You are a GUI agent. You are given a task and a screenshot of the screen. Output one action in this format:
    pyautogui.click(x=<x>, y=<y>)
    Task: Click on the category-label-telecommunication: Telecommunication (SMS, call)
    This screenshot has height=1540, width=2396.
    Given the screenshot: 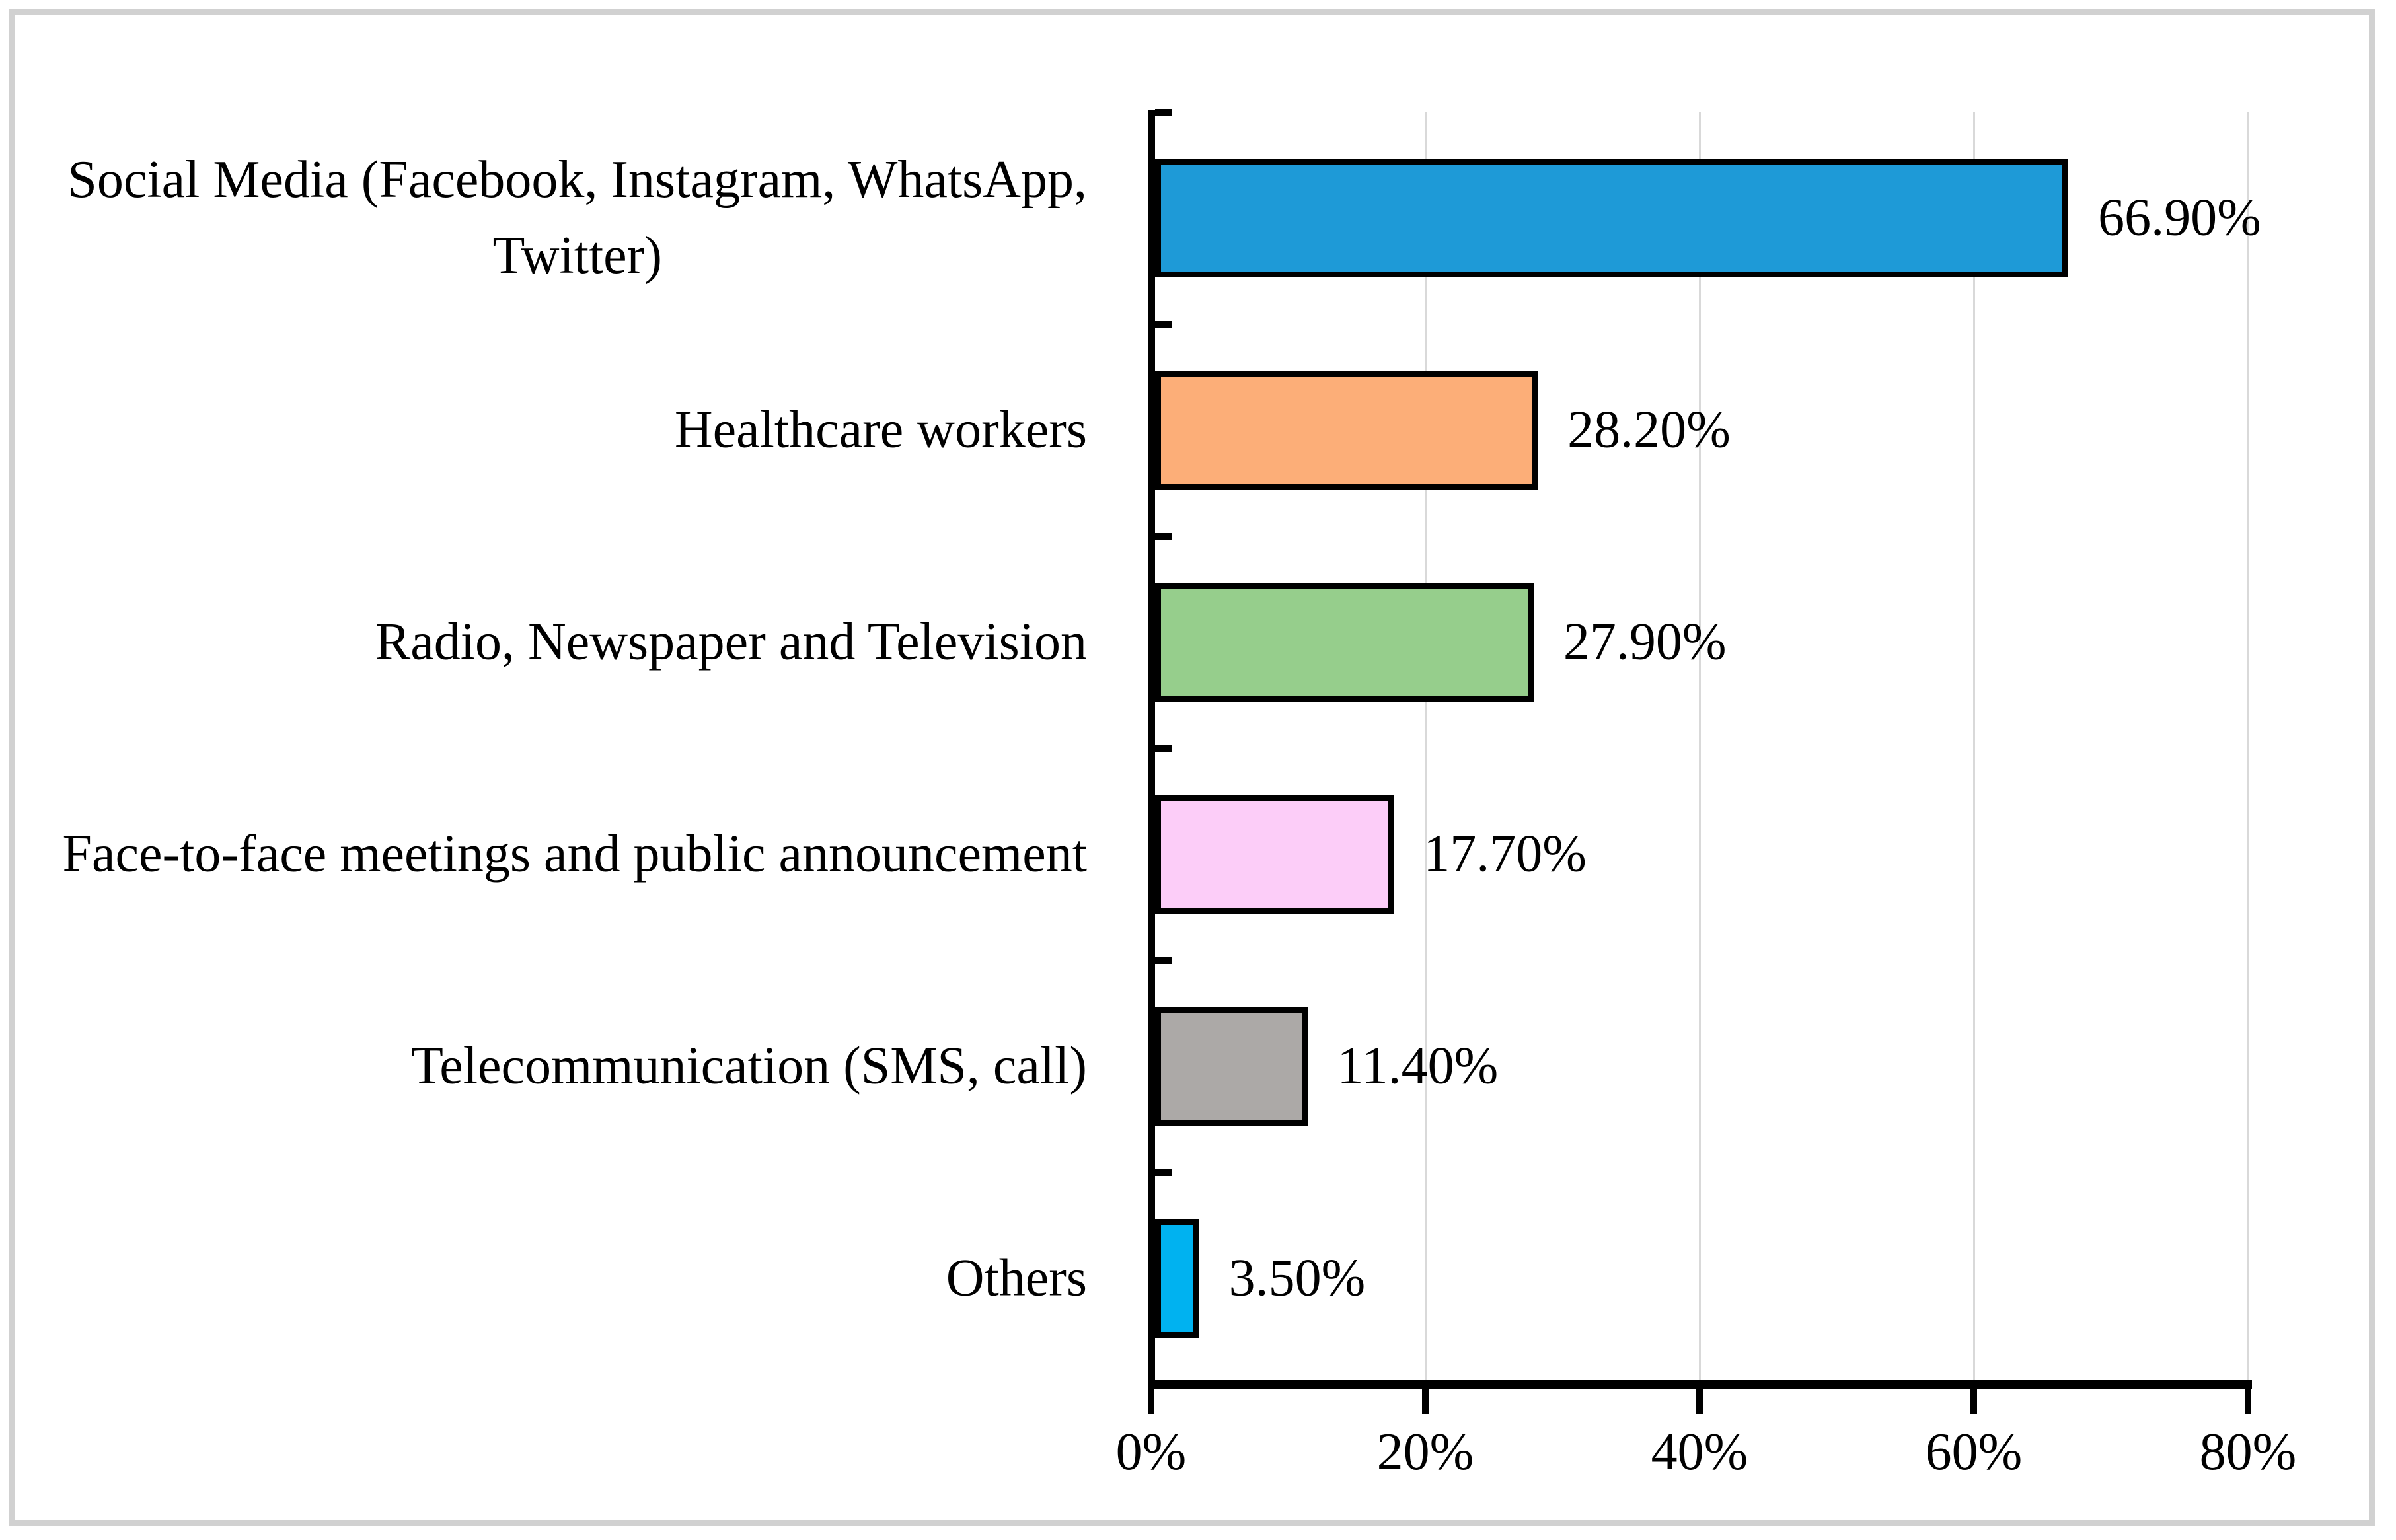 What is the action you would take?
    pyautogui.click(x=748, y=1066)
    